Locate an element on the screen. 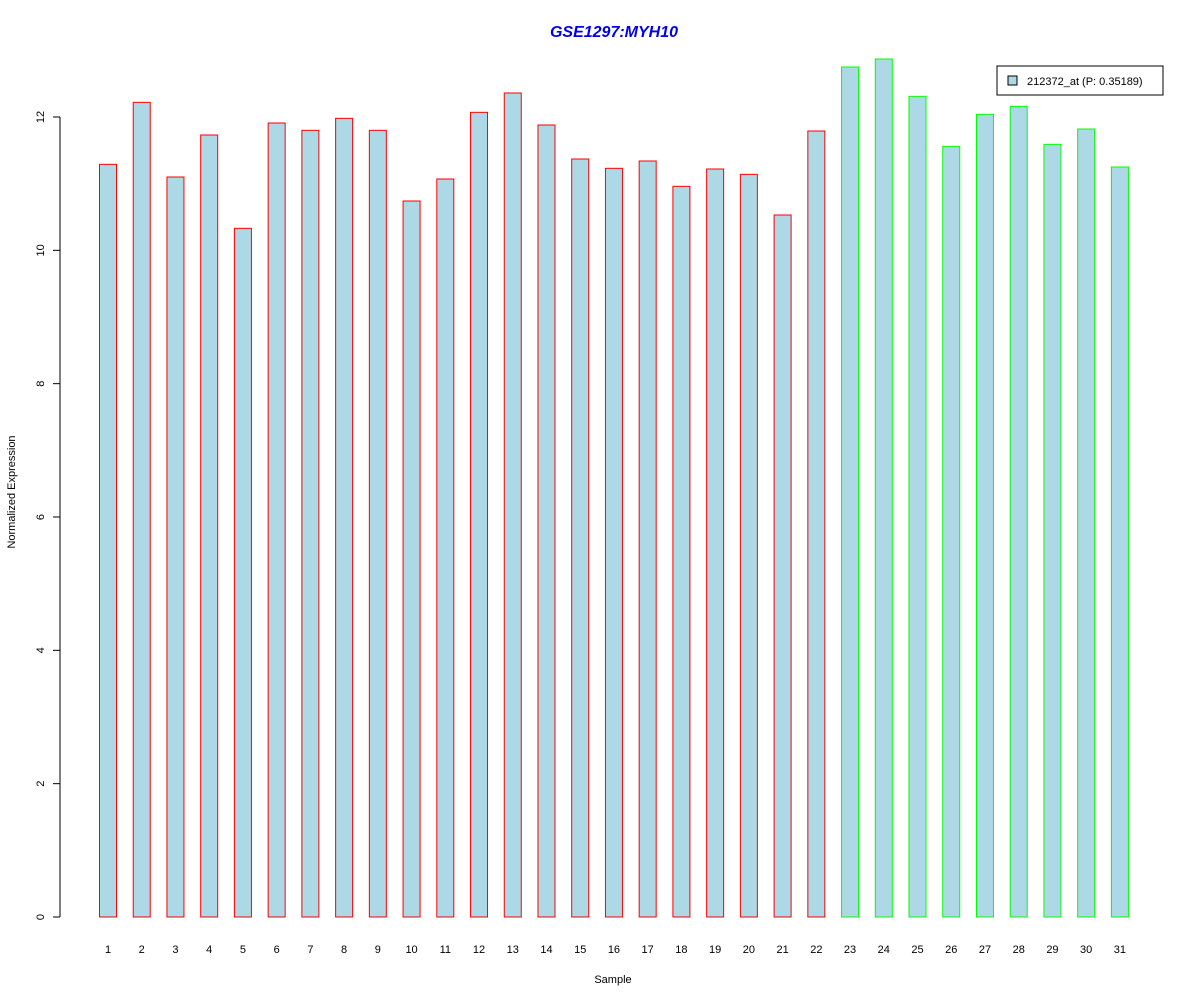 Image resolution: width=1200 pixels, height=1000 pixels. x-tick-label: 13 is located at coordinates (513, 950).